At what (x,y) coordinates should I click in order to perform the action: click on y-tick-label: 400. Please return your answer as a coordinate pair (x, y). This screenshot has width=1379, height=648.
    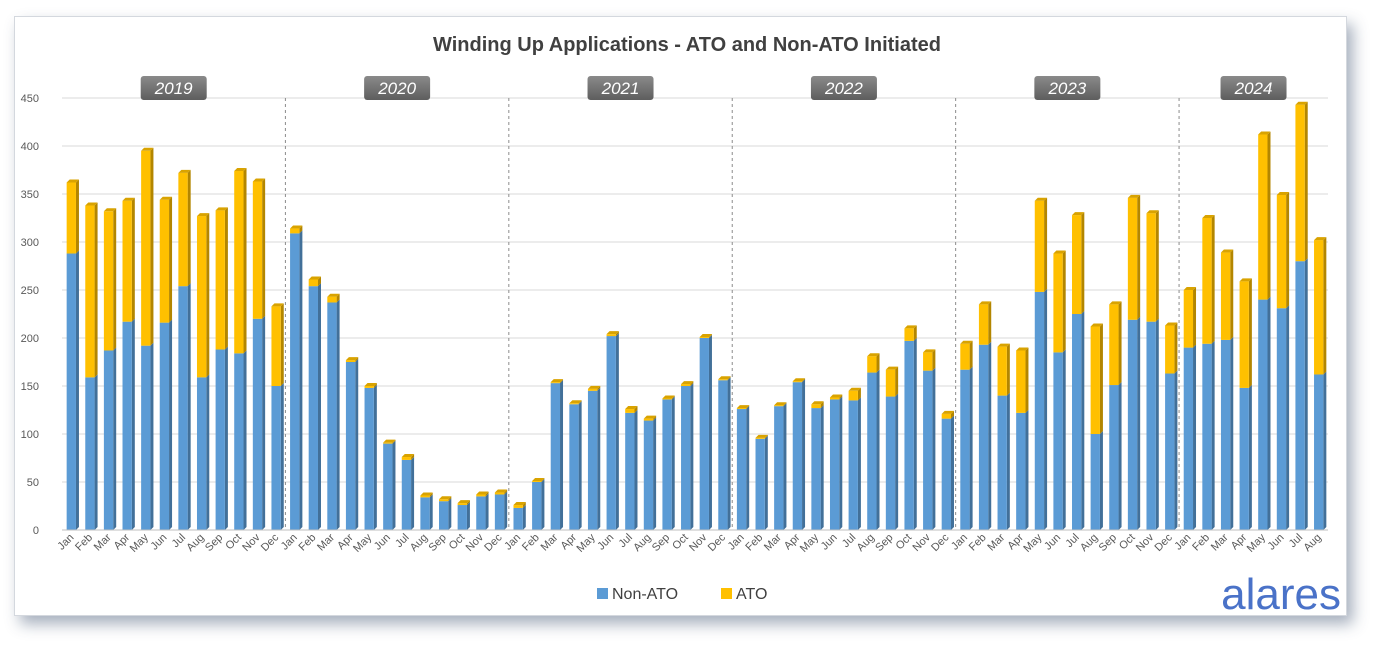
    Looking at the image, I should click on (30, 147).